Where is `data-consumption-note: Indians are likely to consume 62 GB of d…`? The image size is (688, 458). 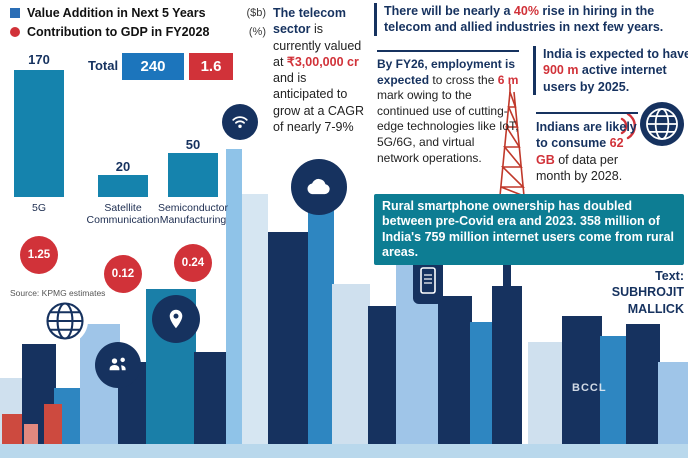 data-consumption-note: Indians are likely to consume 62 GB of d… is located at coordinates (587, 148).